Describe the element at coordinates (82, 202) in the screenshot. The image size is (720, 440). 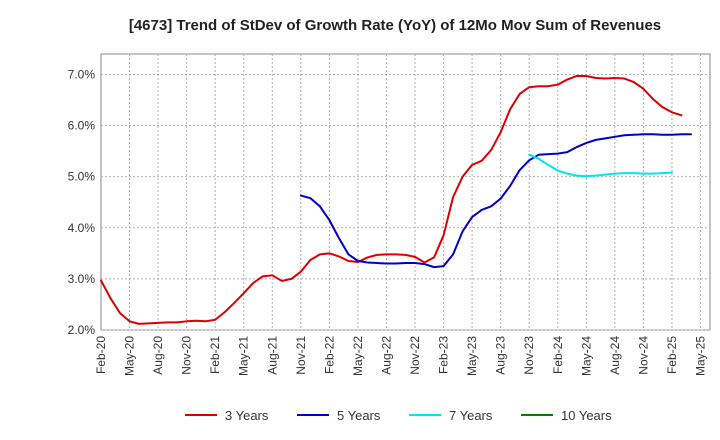
I see `y-axis-ticks: 2.0% 3.0% 4.0% 5.0% 6.0% 7.0%` at that location.